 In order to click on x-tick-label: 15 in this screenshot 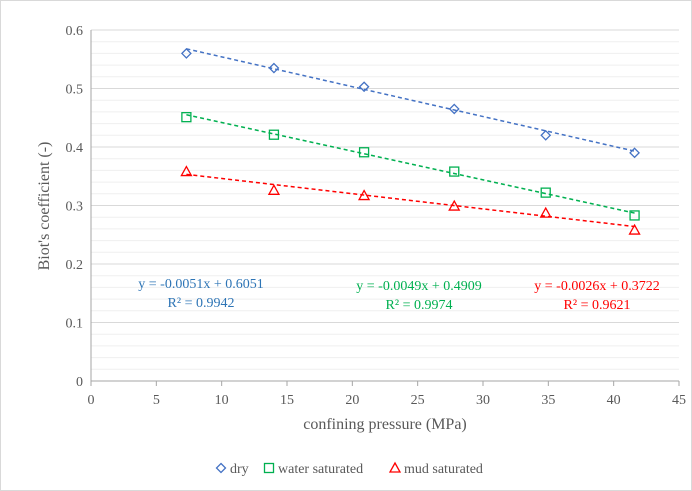, I will do `click(287, 400)`.